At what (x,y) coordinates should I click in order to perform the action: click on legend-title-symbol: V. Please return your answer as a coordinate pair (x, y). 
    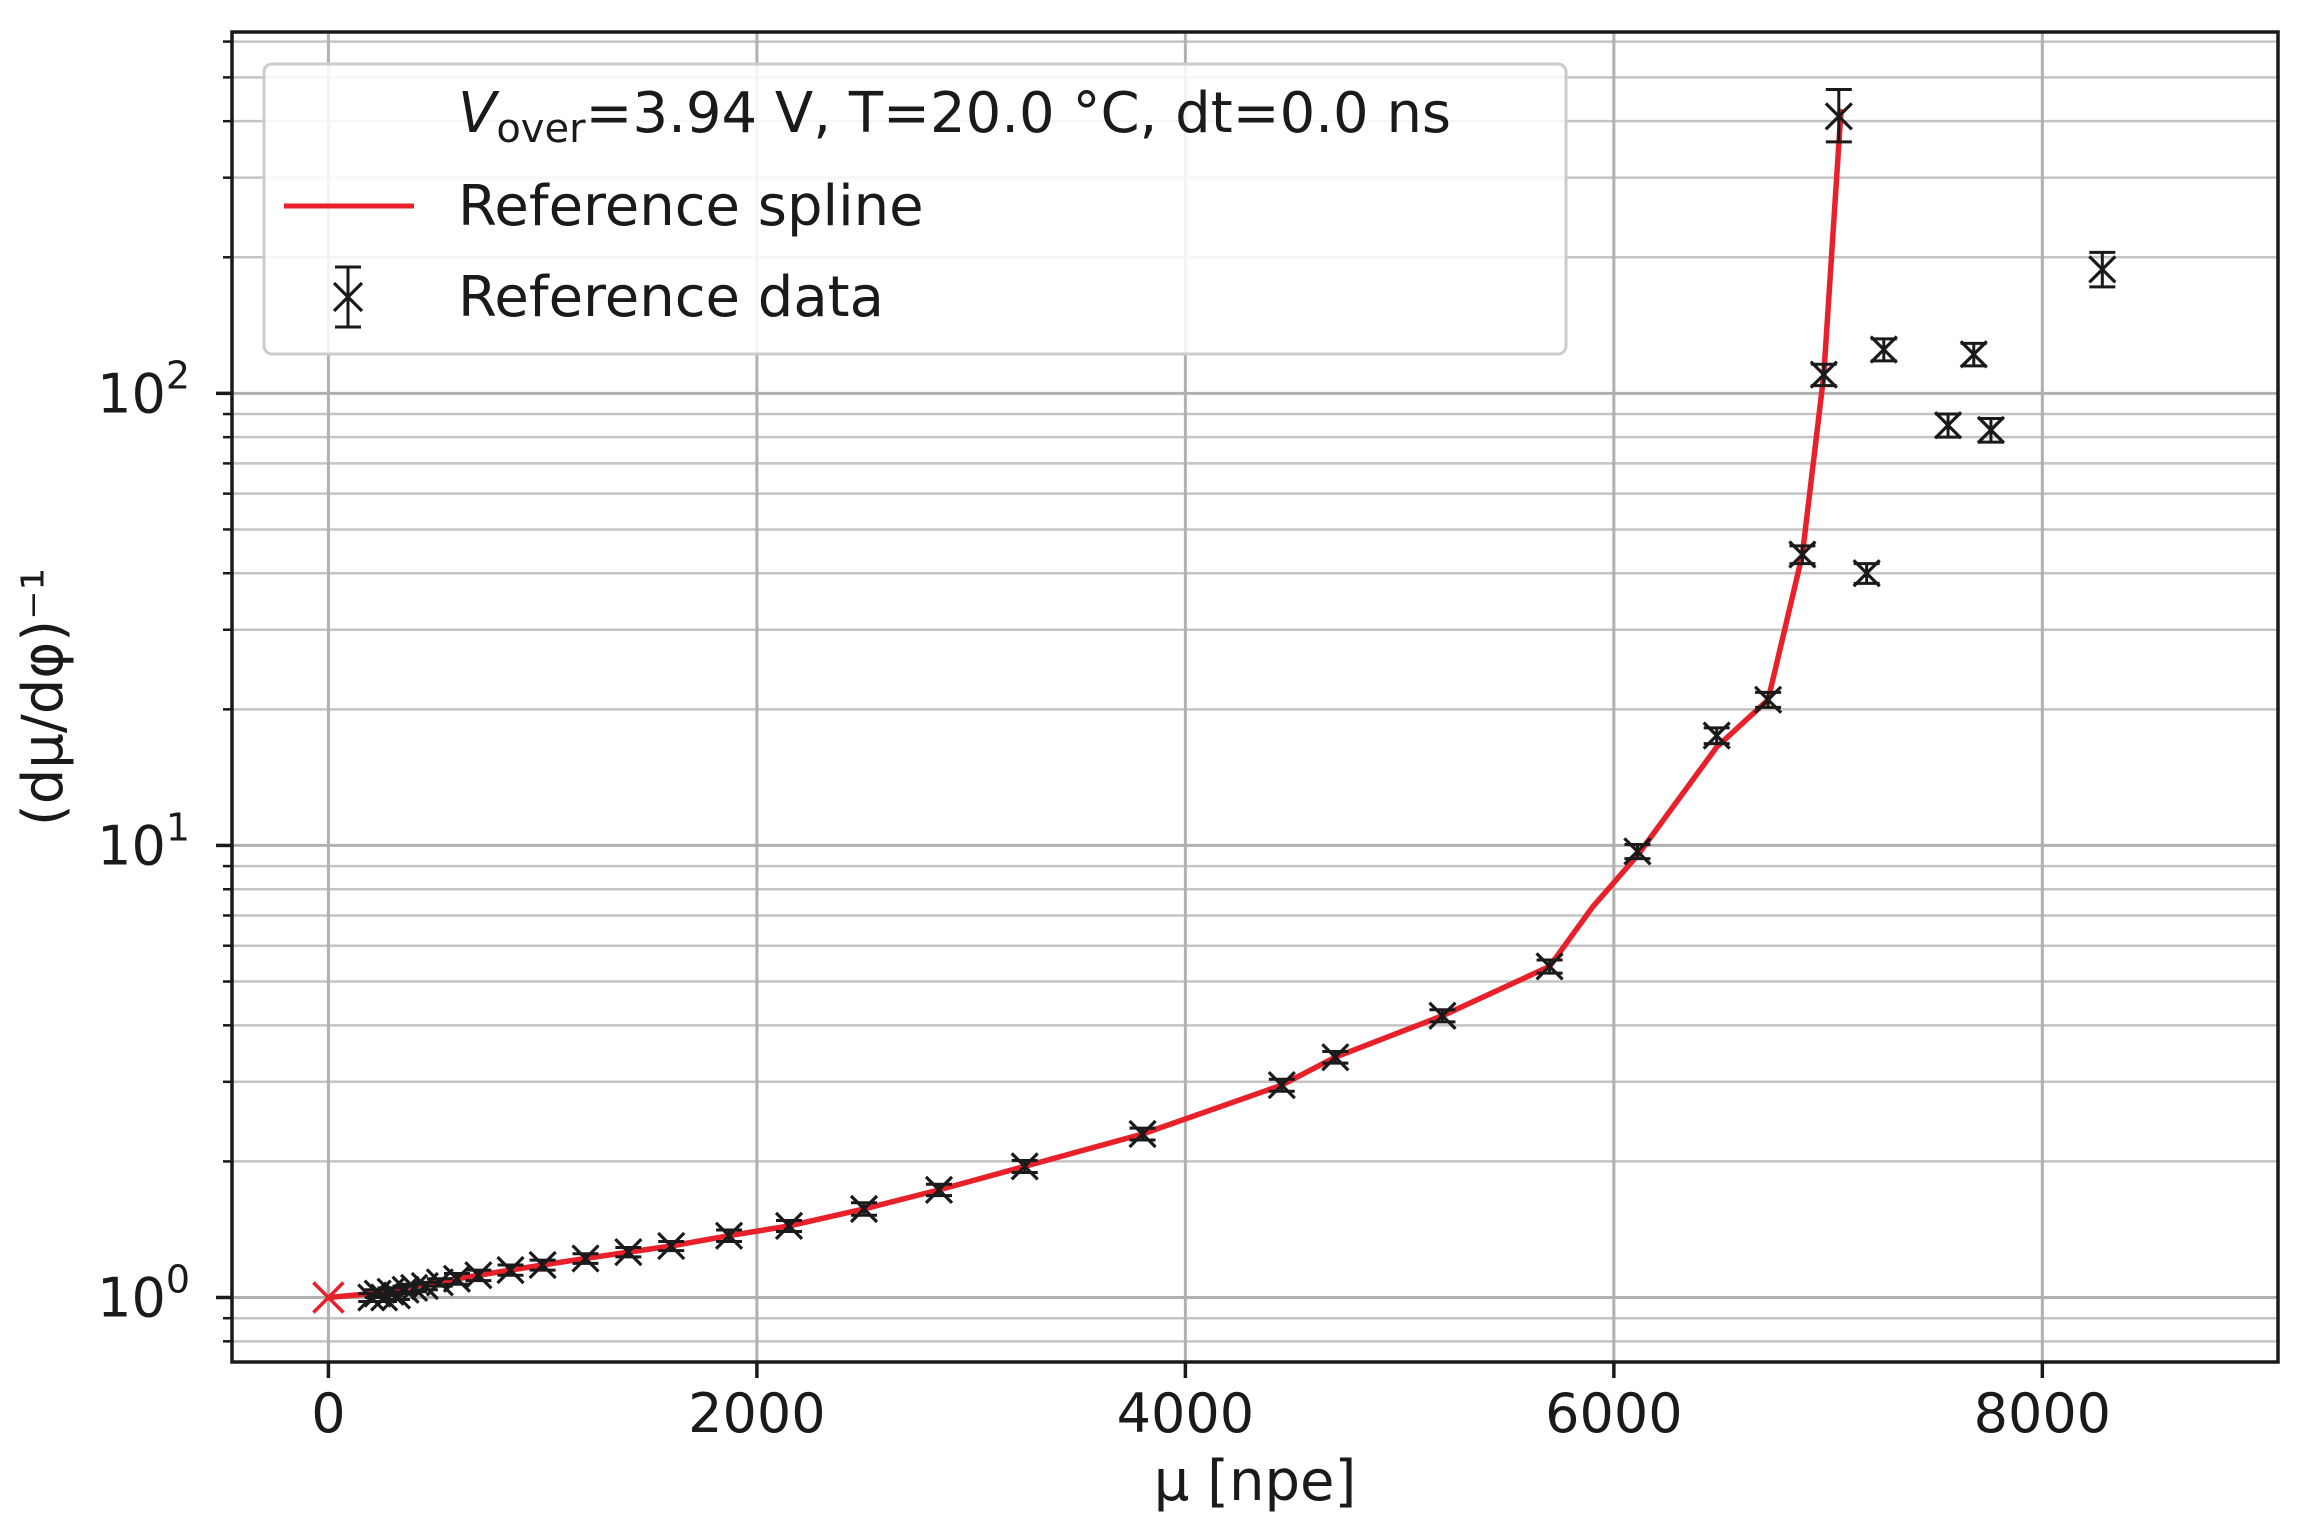
    Looking at the image, I should click on (479, 113).